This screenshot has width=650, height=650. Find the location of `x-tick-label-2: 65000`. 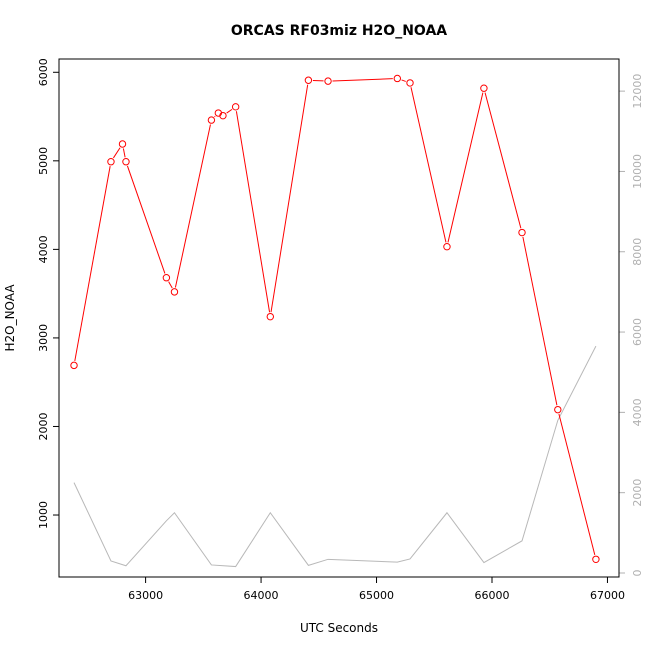

x-tick-label-2: 65000 is located at coordinates (376, 595).